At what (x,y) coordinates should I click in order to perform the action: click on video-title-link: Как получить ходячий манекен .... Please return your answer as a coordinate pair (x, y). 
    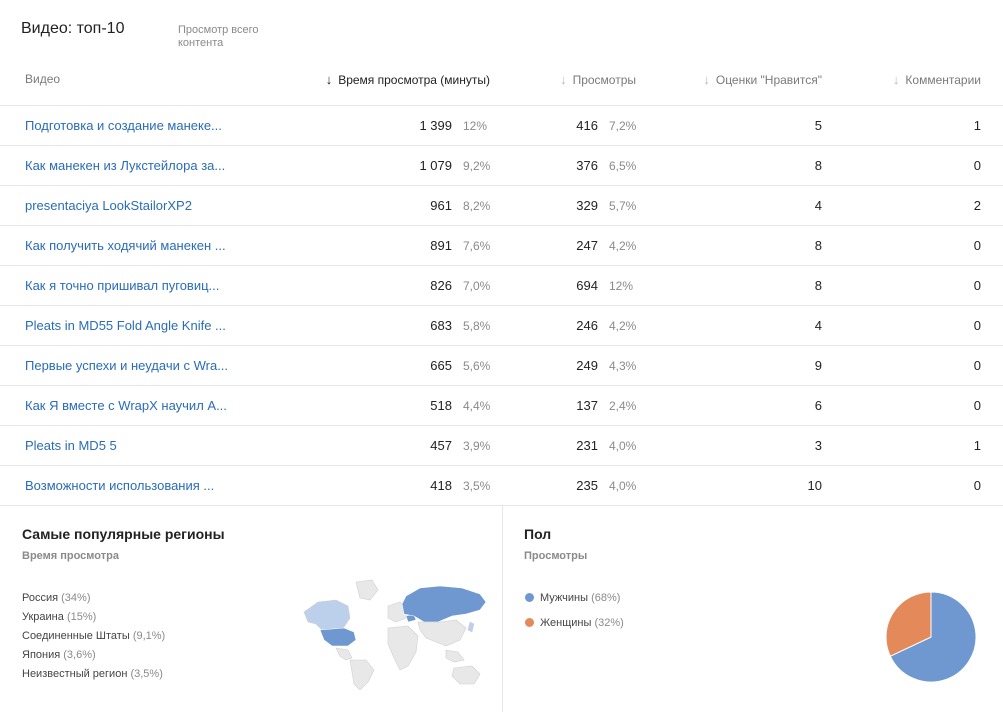
    Looking at the image, I should click on (125, 245).